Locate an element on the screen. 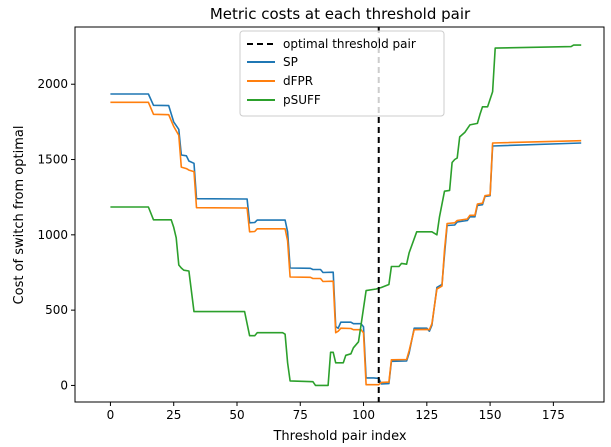 This screenshot has width=611, height=447. y-axis: 0 500 1000 1500 2000 is located at coordinates (56, 234).